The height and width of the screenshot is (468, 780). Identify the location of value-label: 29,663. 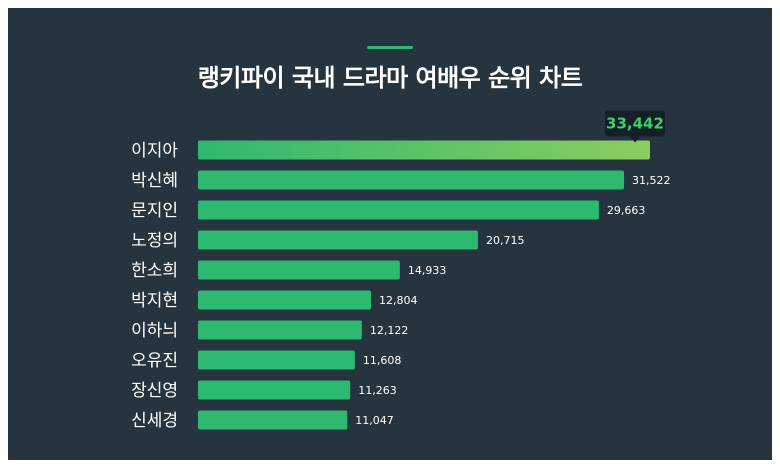
(626, 210).